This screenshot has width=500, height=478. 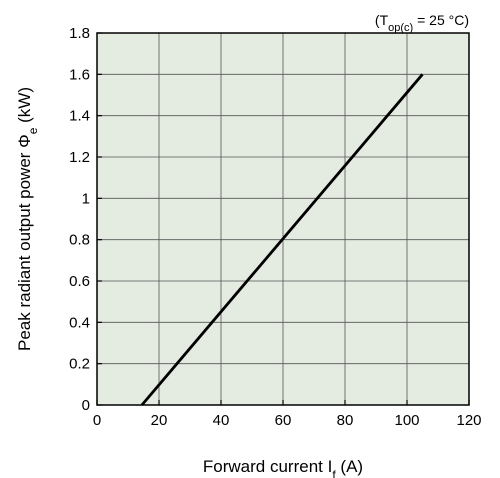 I want to click on y-axis-title-text: Peak radiant output power Φ, so click(x=24, y=242).